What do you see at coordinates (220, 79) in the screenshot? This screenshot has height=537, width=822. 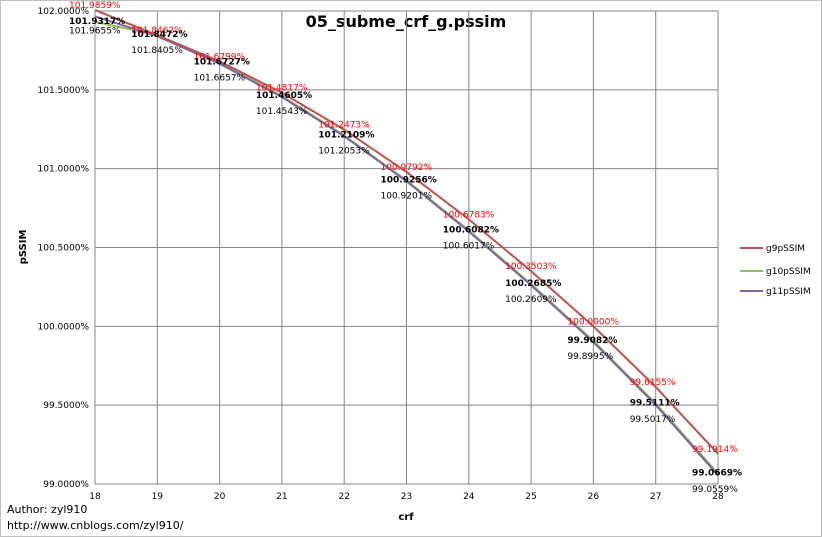 I see `data-label-g11pSSIM: 101.6657%` at bounding box center [220, 79].